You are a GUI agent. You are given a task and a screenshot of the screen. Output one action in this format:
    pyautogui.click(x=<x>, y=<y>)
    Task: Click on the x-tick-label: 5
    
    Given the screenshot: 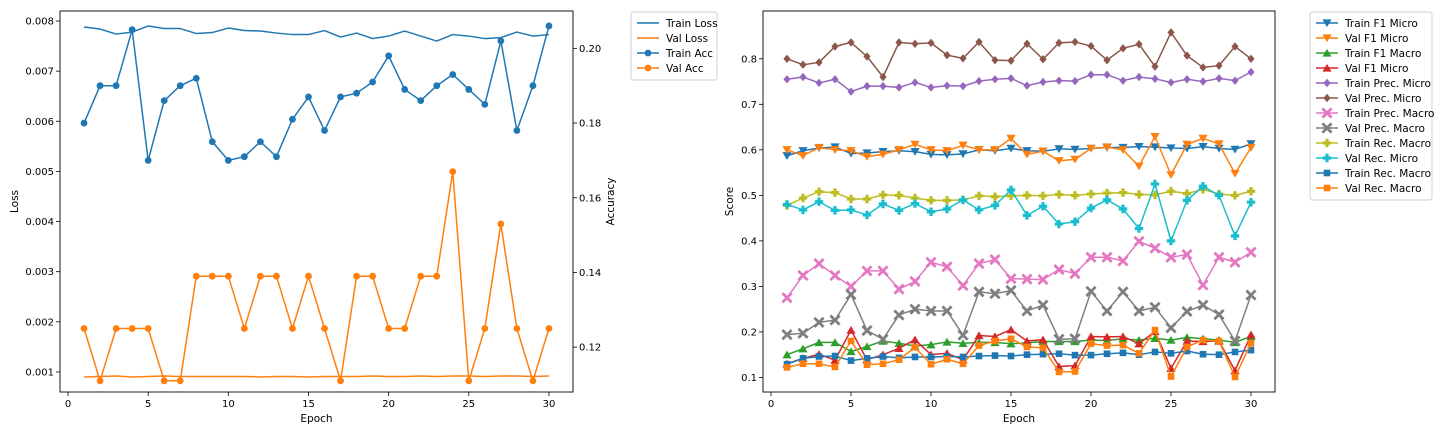 What is the action you would take?
    pyautogui.click(x=148, y=404)
    